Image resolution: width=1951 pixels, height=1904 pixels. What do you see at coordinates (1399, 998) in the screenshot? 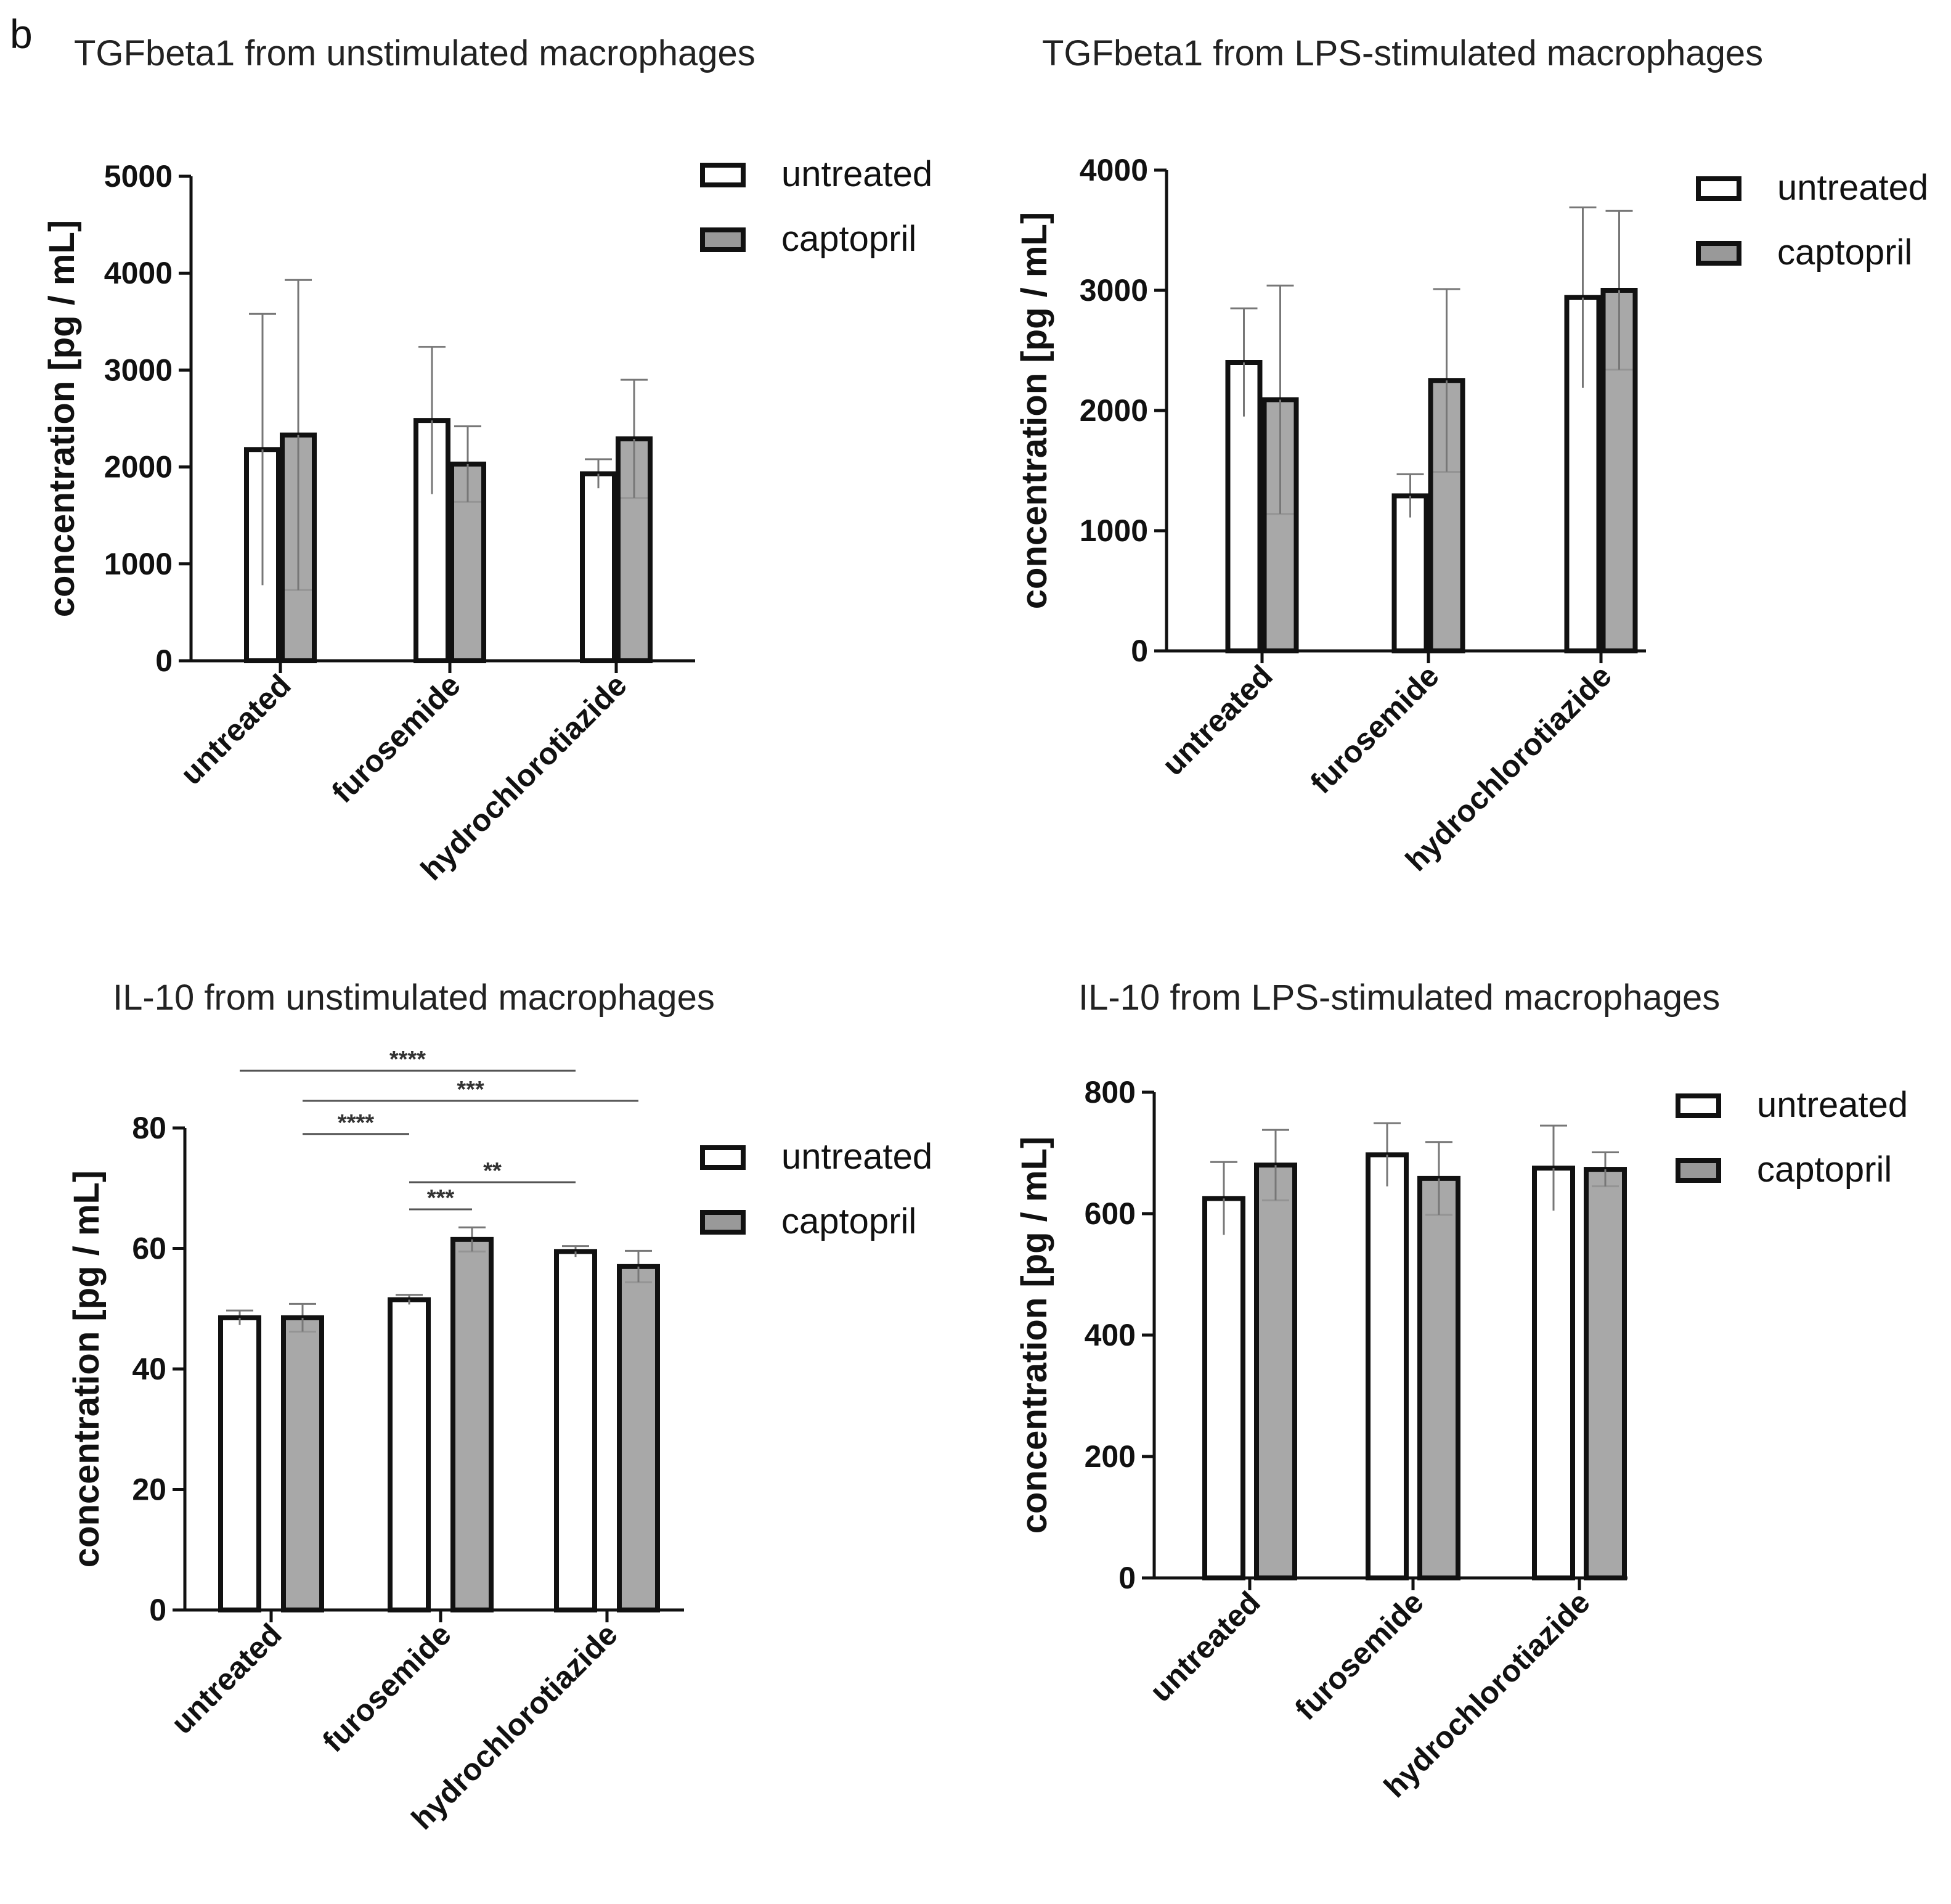
I see `chart-title: IL-10 from LPS-stimulated macrophages` at bounding box center [1399, 998].